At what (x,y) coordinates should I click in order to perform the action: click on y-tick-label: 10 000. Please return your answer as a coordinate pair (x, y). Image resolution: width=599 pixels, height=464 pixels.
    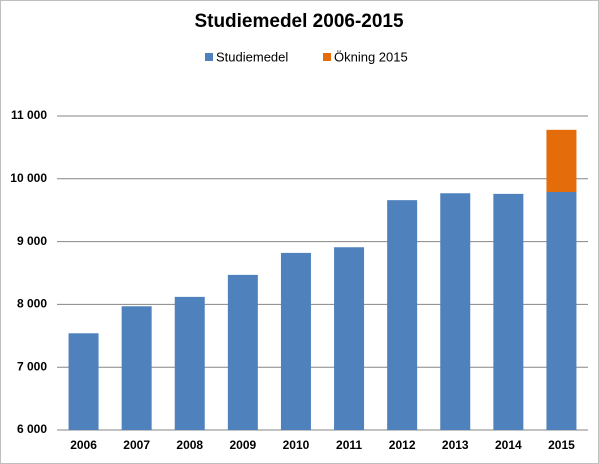
    Looking at the image, I should click on (28, 178).